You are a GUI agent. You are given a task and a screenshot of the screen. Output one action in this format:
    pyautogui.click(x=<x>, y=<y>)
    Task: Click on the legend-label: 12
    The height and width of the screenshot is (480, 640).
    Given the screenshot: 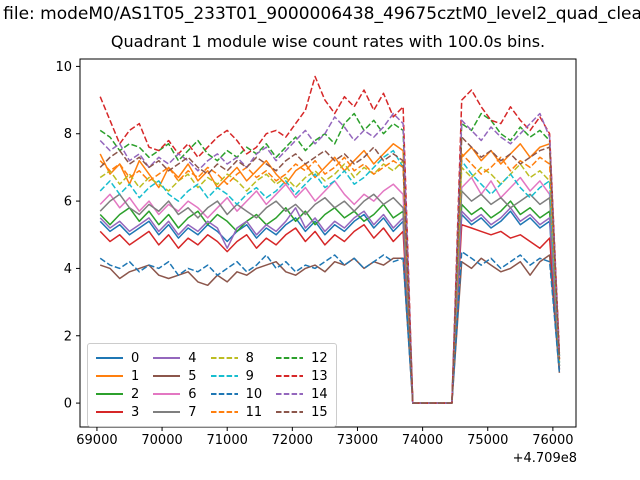 What is the action you would take?
    pyautogui.click(x=319, y=358)
    